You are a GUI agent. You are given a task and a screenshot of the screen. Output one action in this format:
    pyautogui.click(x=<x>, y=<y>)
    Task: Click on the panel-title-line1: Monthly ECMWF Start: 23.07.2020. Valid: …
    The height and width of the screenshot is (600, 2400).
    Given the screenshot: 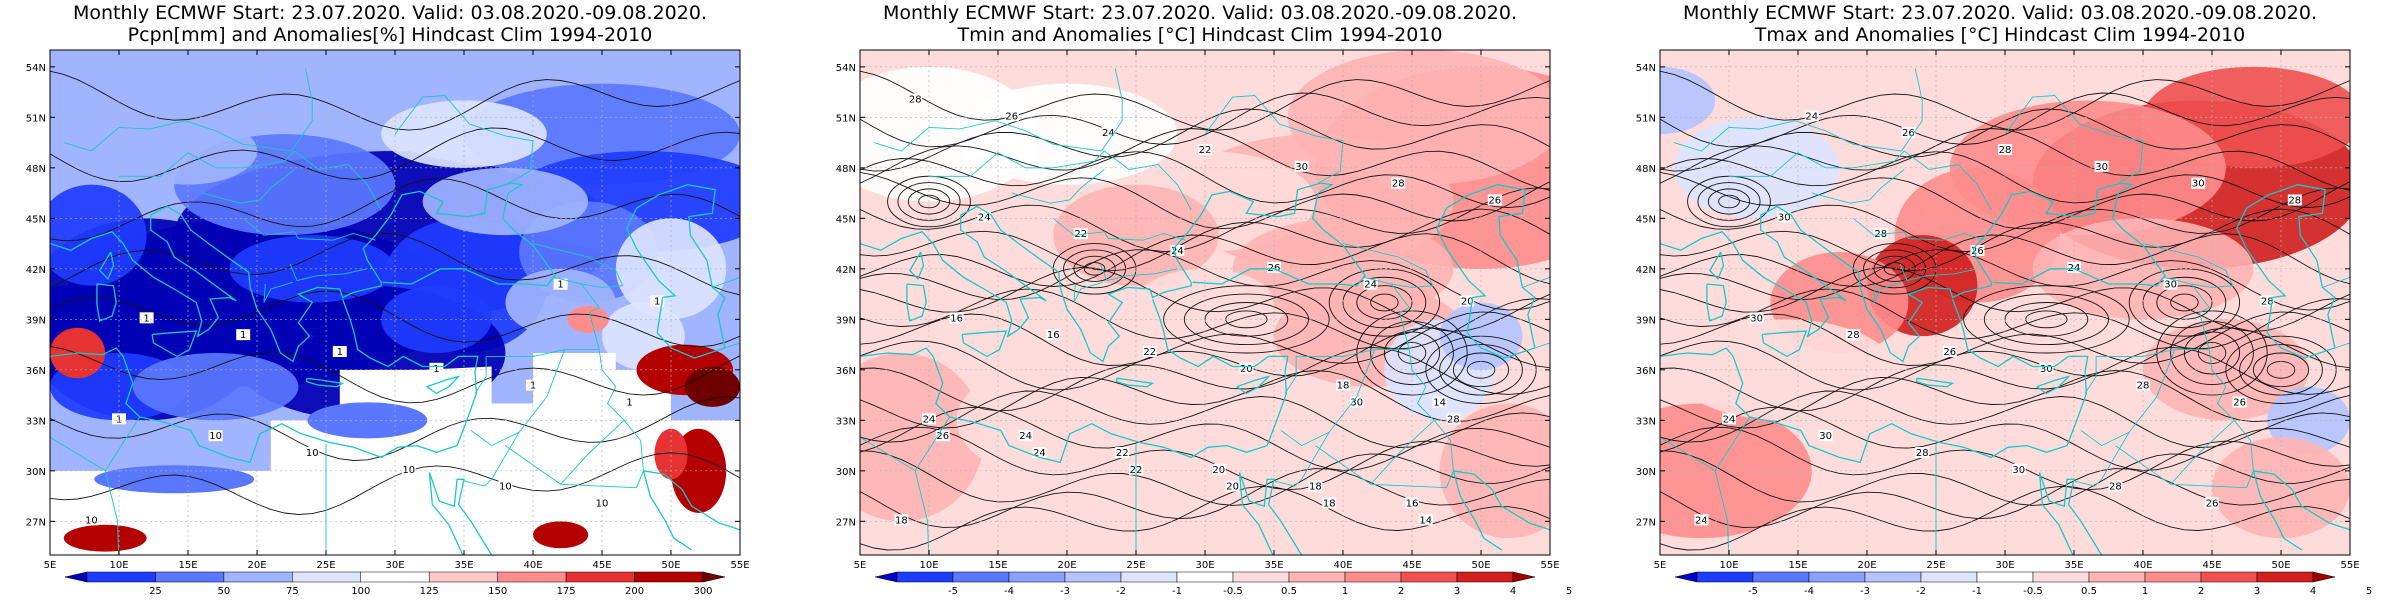 What is the action you would take?
    pyautogui.click(x=2000, y=13)
    